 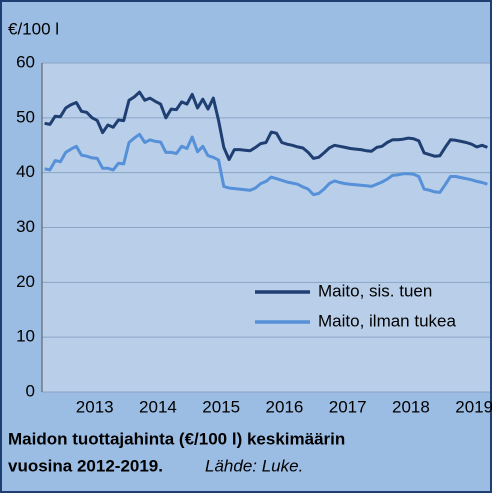 I want to click on x-tick-label: 2016, so click(x=285, y=406).